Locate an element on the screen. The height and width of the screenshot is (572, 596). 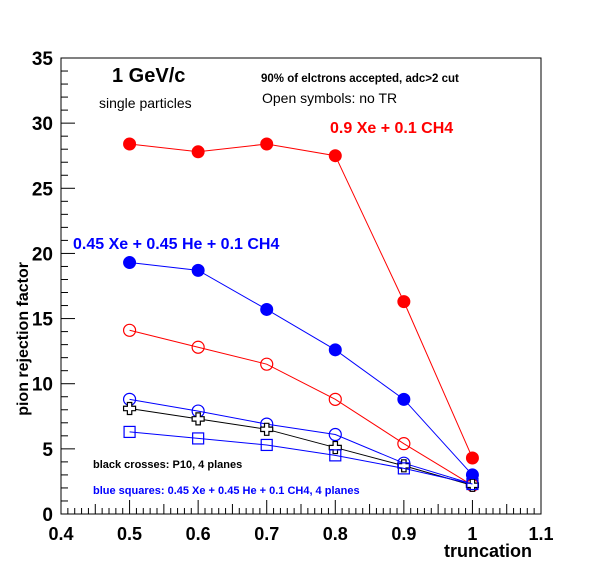
x-tick-label: 0.7 is located at coordinates (266, 534).